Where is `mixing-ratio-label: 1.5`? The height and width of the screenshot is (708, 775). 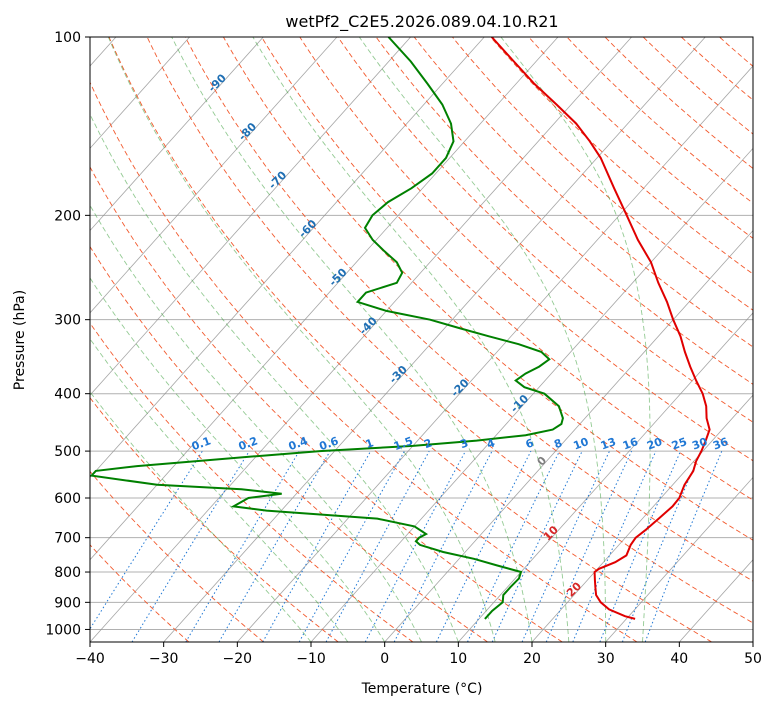 mixing-ratio-label: 1.5 is located at coordinates (403, 443).